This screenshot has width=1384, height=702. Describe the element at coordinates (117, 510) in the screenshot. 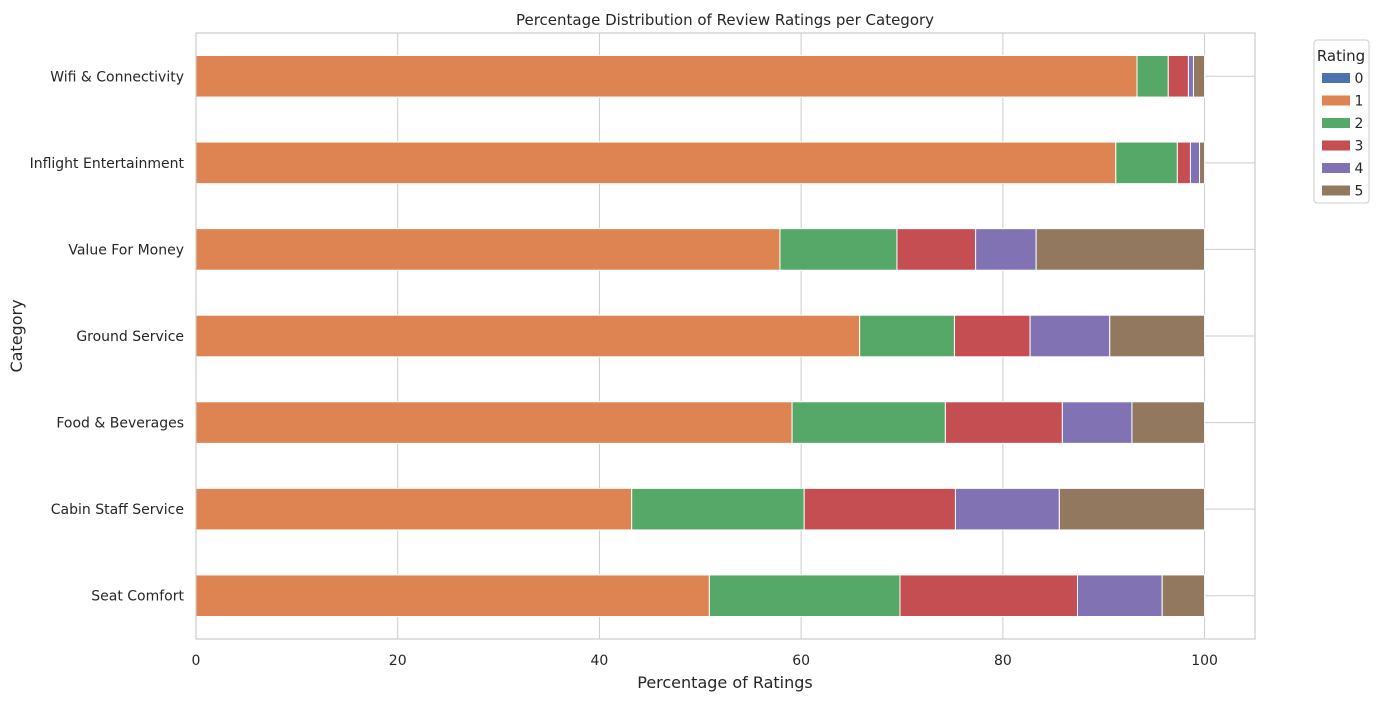

I see `y-tick-label: Cabin Staff Service` at that location.